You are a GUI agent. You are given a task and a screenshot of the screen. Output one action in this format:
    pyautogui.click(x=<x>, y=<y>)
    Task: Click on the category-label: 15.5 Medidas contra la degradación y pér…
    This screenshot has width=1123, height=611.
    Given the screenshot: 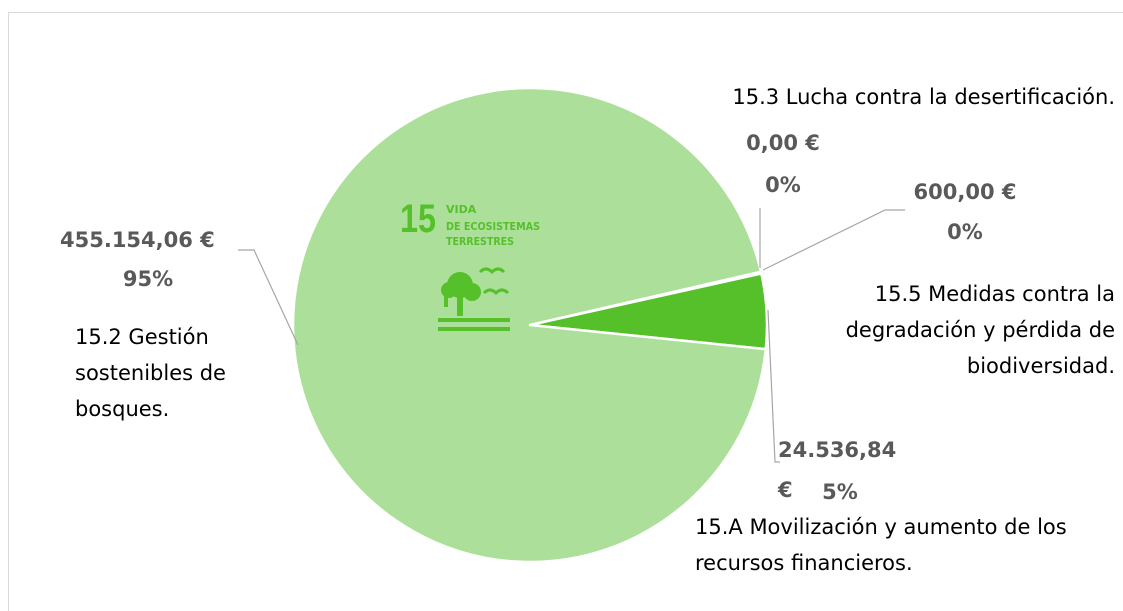 What is the action you would take?
    pyautogui.click(x=980, y=330)
    